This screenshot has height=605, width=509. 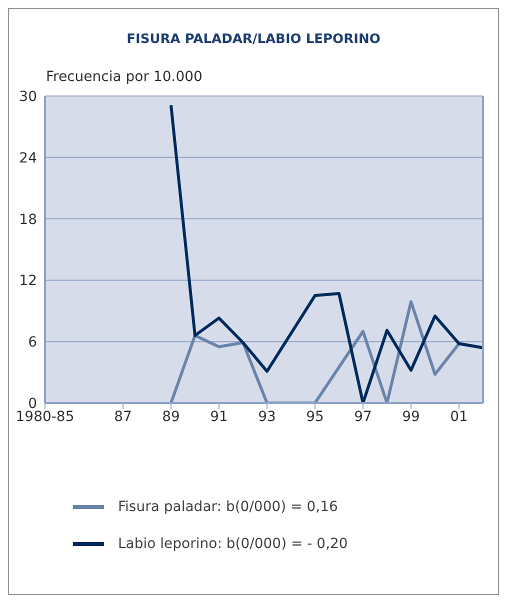 What do you see at coordinates (124, 78) in the screenshot?
I see `y-axis-title: Frecuencia por 10.000` at bounding box center [124, 78].